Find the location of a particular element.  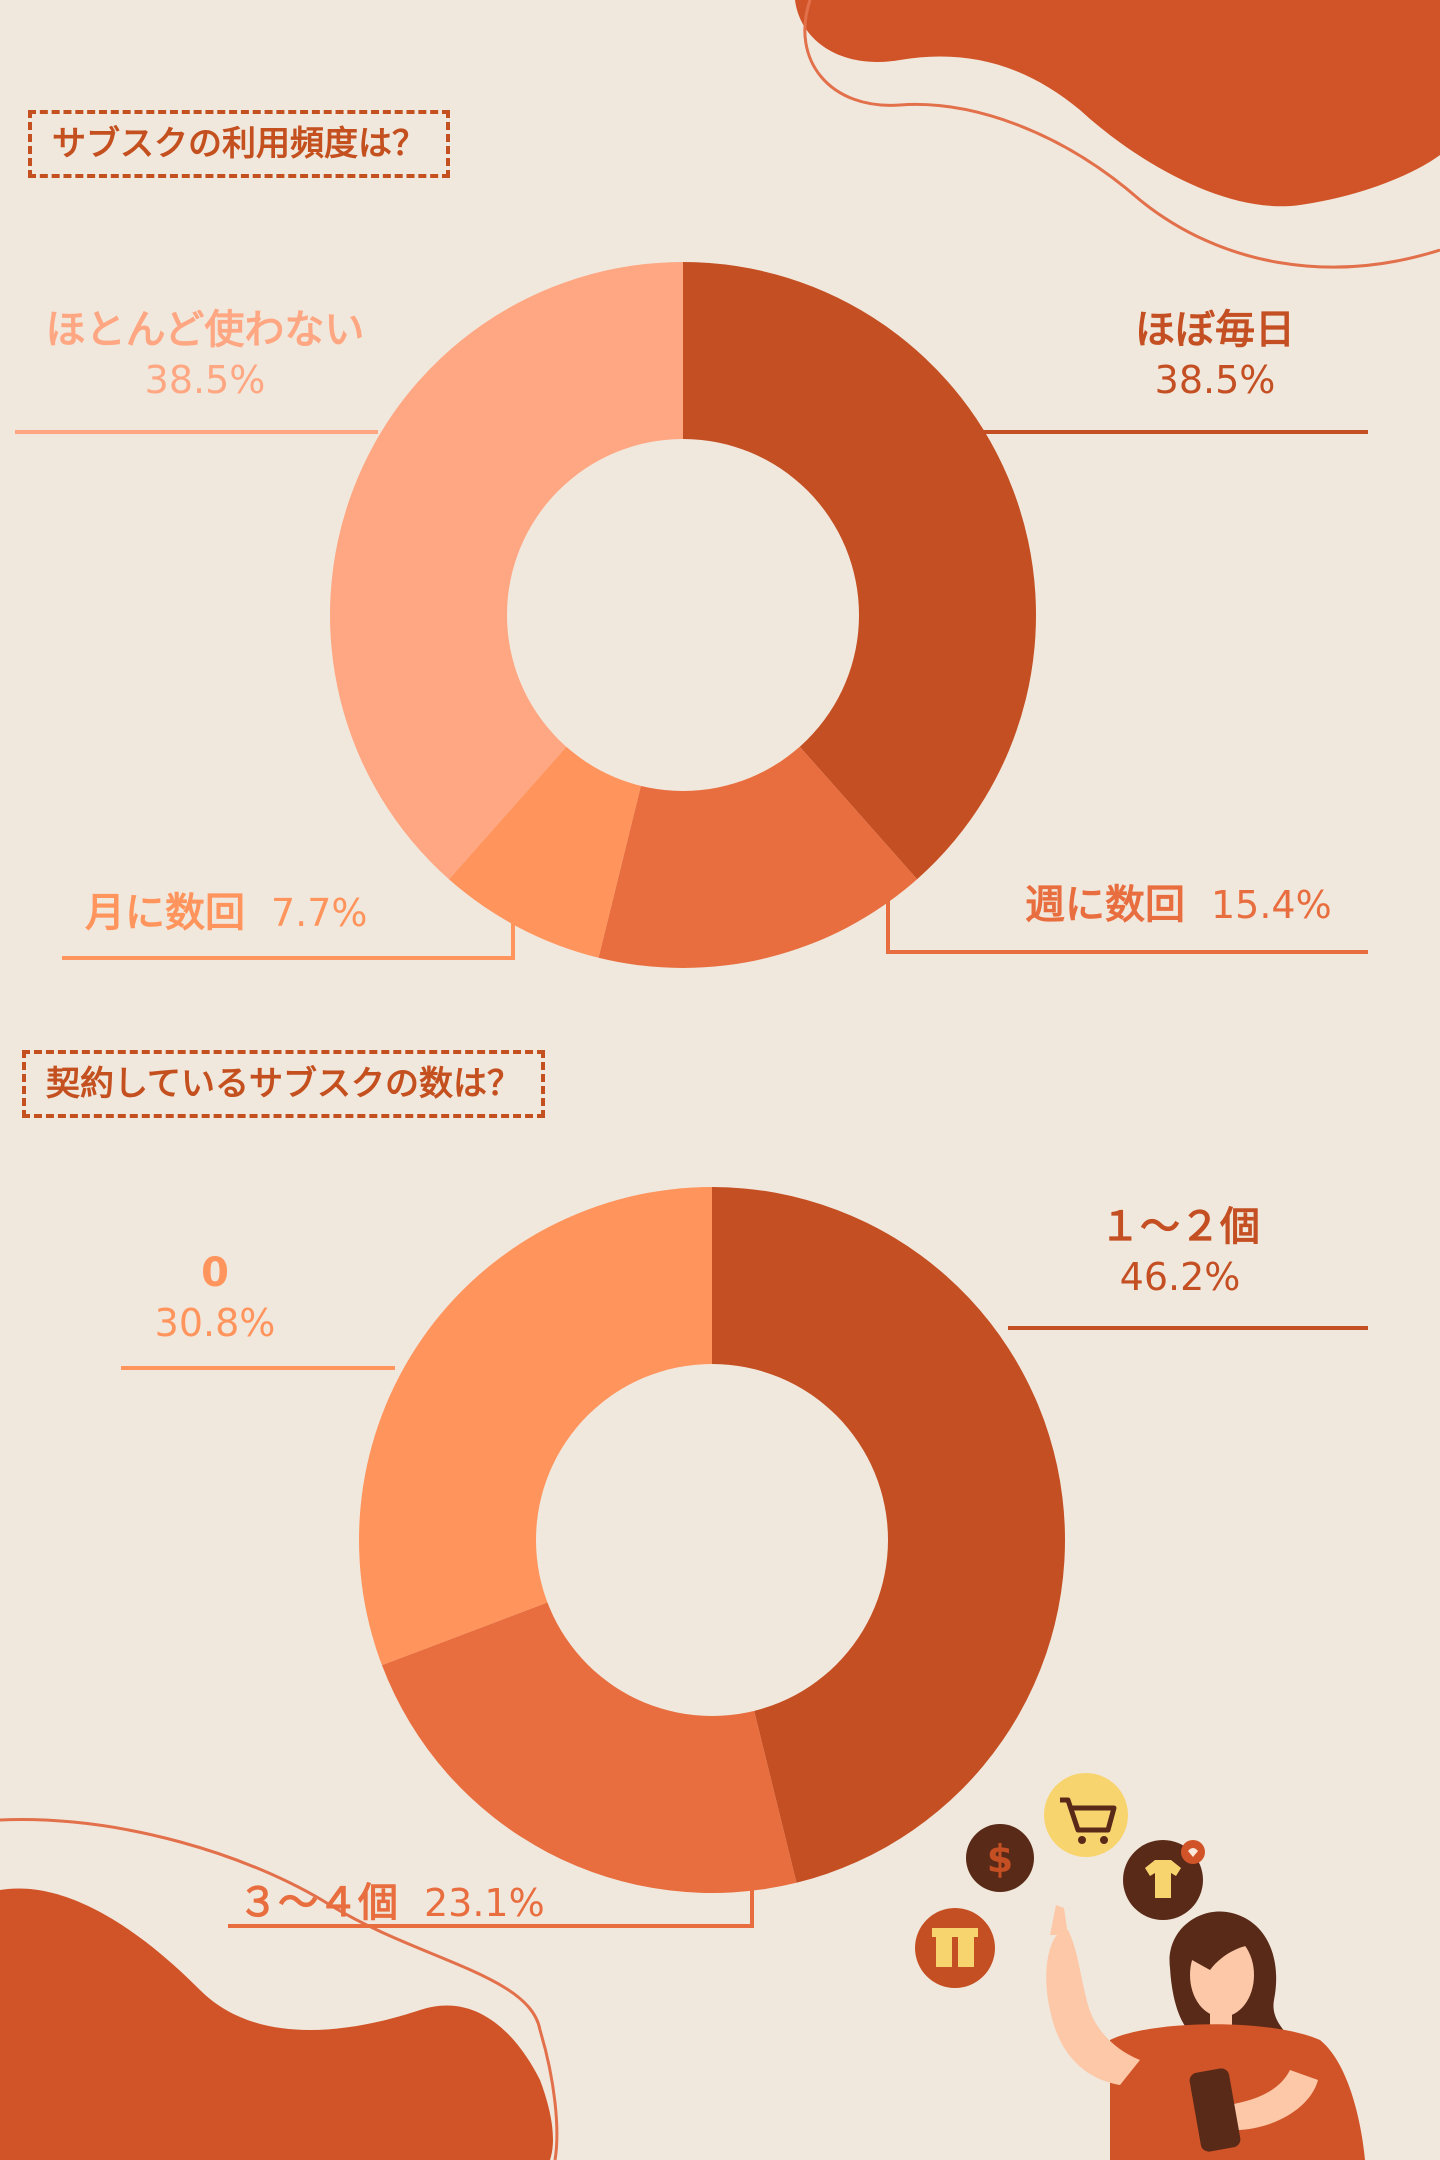

label-1-2-pct: 46.2% is located at coordinates (1180, 1277).